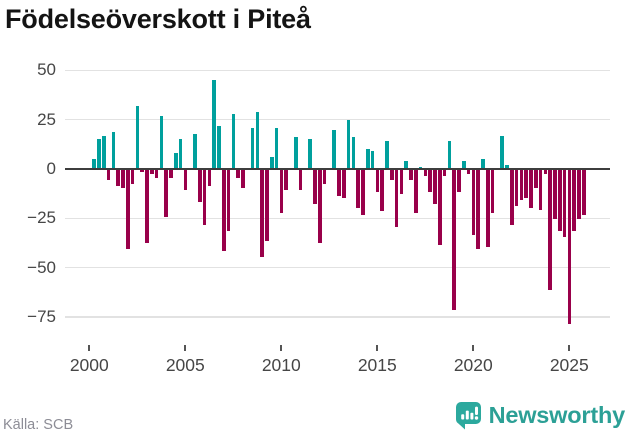 This screenshot has height=439, width=631. I want to click on zero-baseline, so click(337, 169).